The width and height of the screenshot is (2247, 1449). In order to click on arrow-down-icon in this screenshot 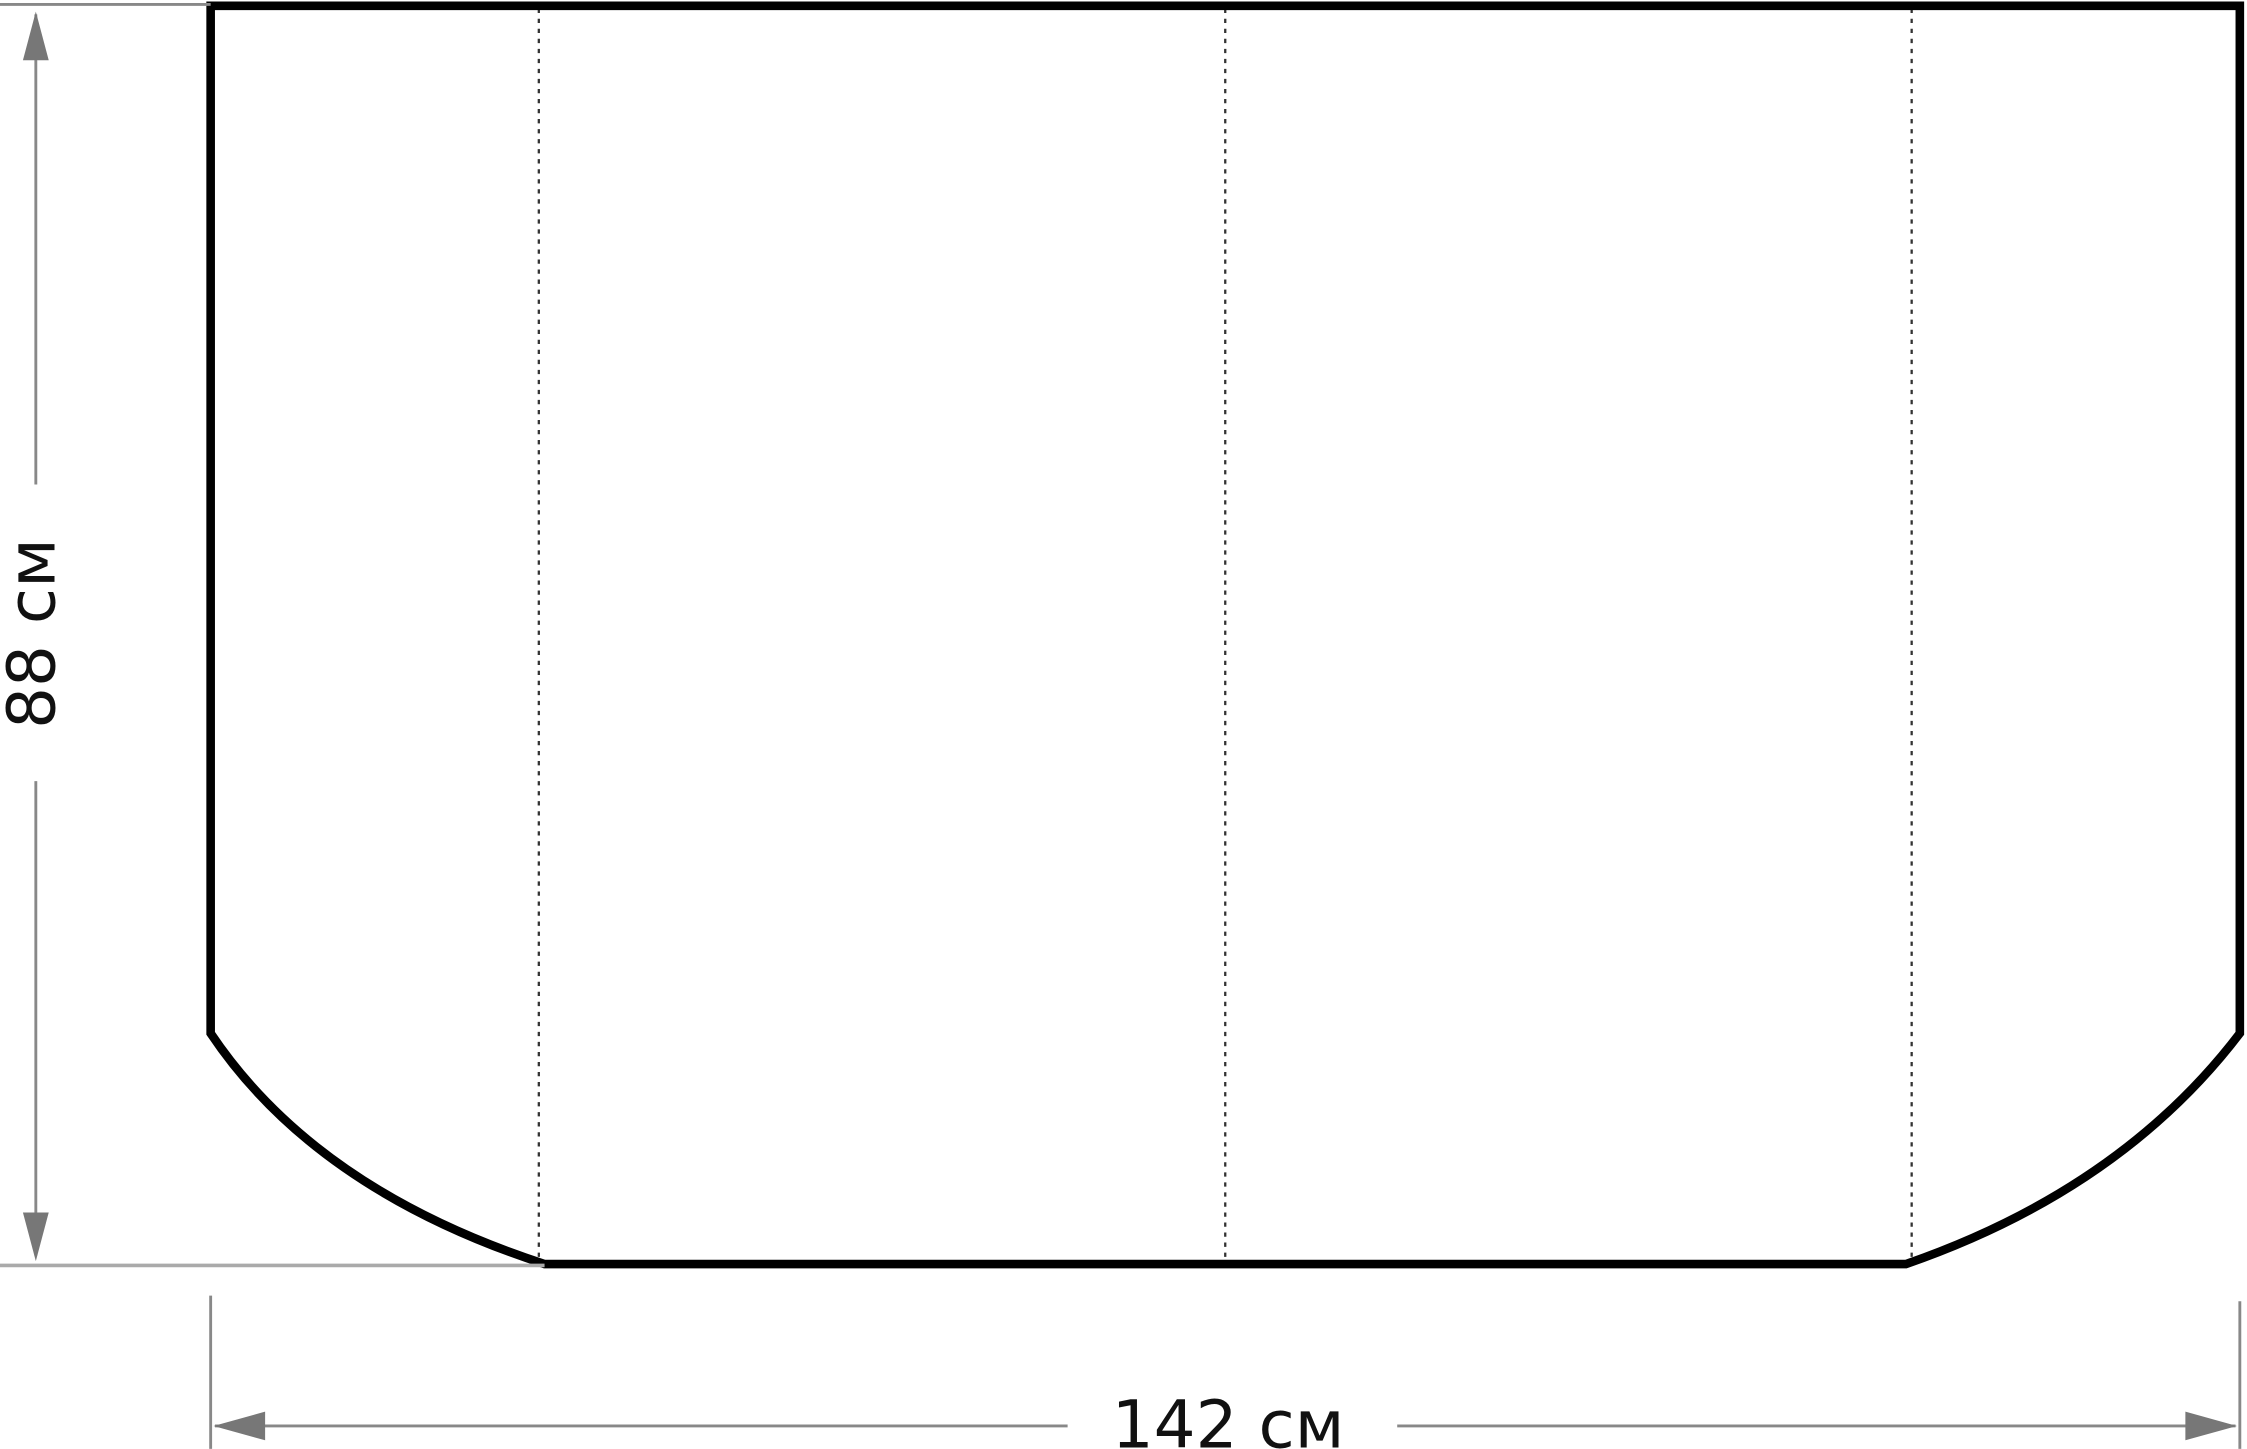, I will do `click(35, 1237)`.